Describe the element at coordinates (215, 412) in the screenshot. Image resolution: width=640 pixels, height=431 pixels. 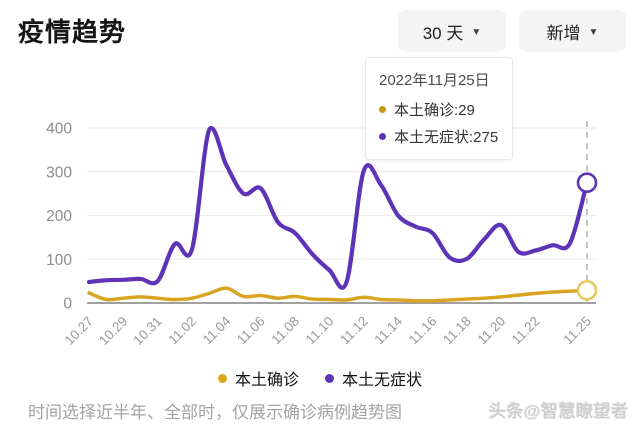
I see `footer-caption: 时间选择近半年、全部时，仅展示确诊病例趋势图` at that location.